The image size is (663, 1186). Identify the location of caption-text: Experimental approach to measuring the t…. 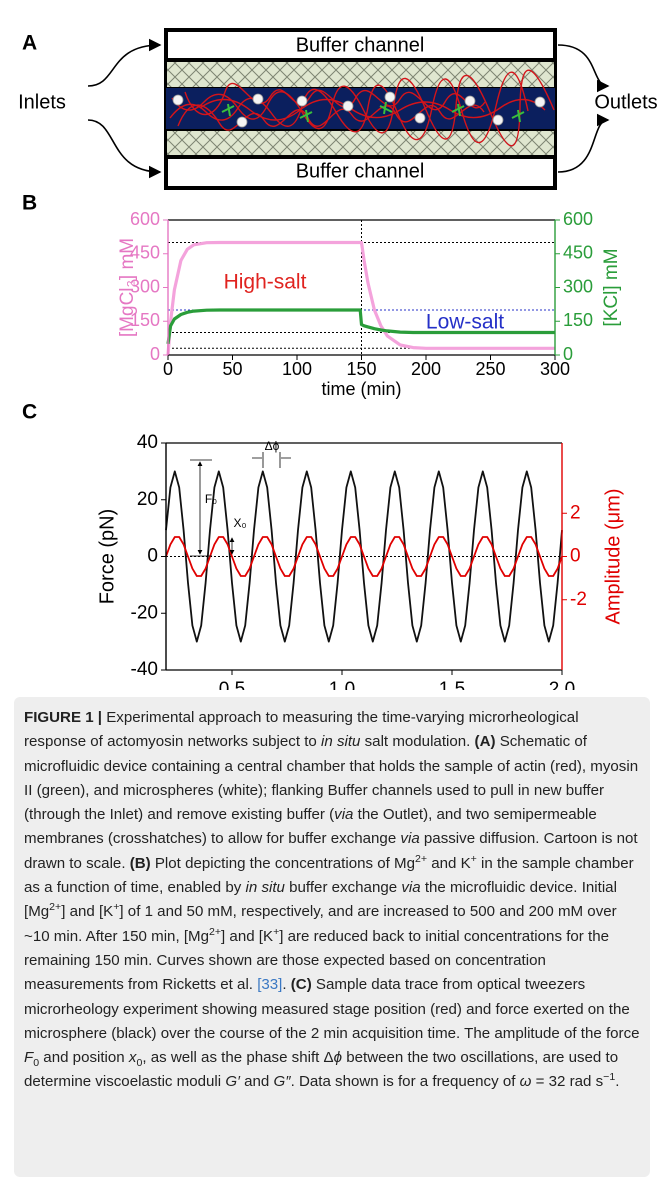
(301, 730).